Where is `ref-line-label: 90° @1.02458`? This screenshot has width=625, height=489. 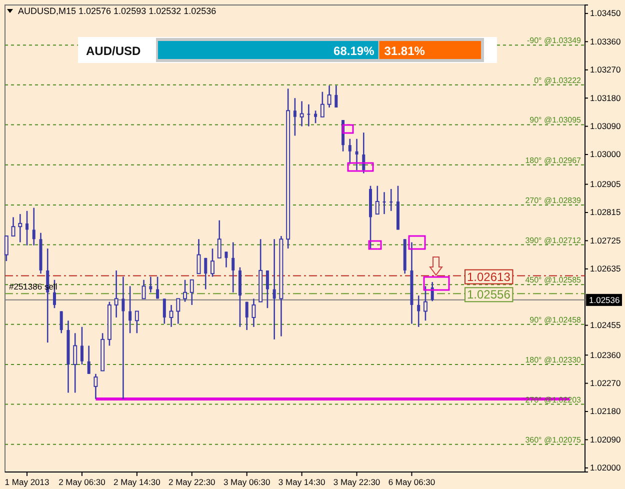
ref-line-label: 90° @1.02458 is located at coordinates (556, 319).